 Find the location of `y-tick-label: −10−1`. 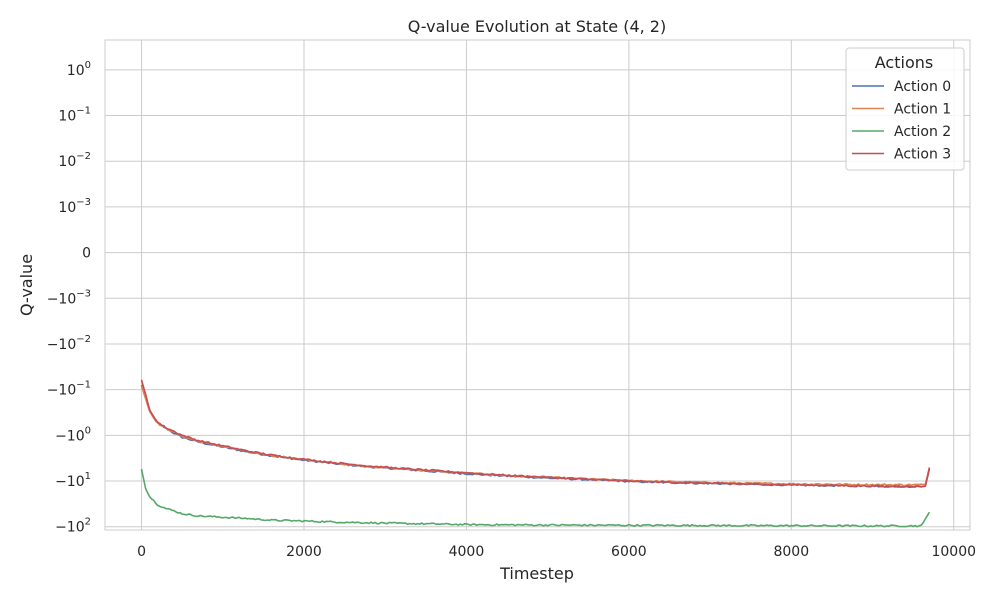

y-tick-label: −10−1 is located at coordinates (69, 389).